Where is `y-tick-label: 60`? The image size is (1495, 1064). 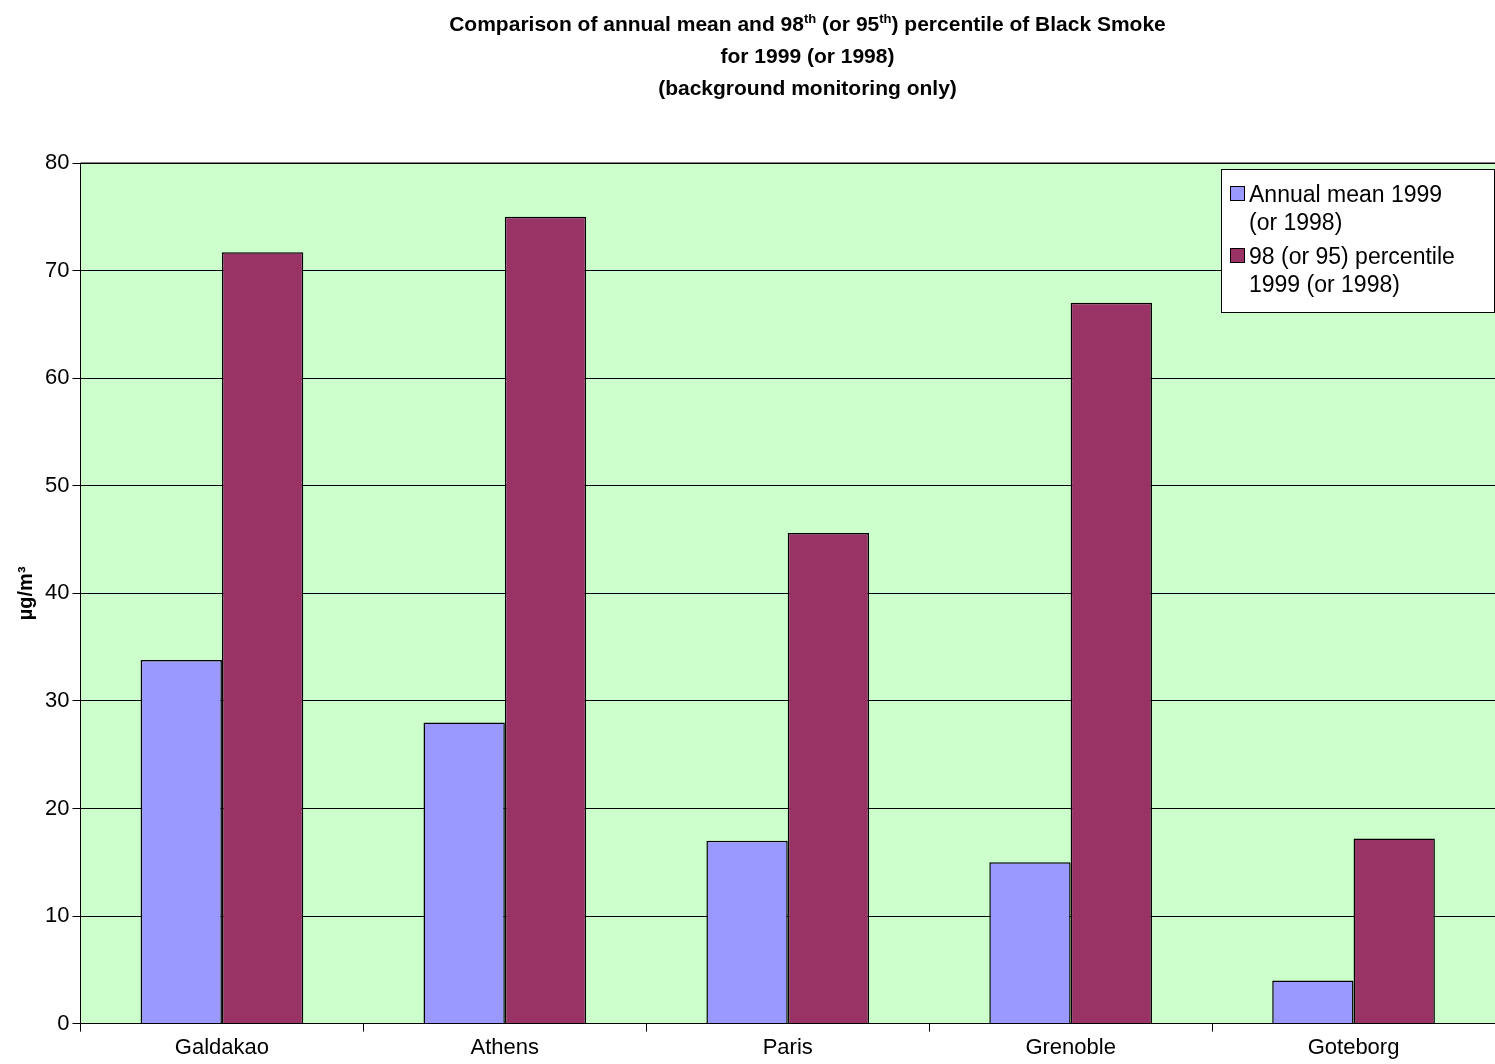
y-tick-label: 60 is located at coordinates (57, 377).